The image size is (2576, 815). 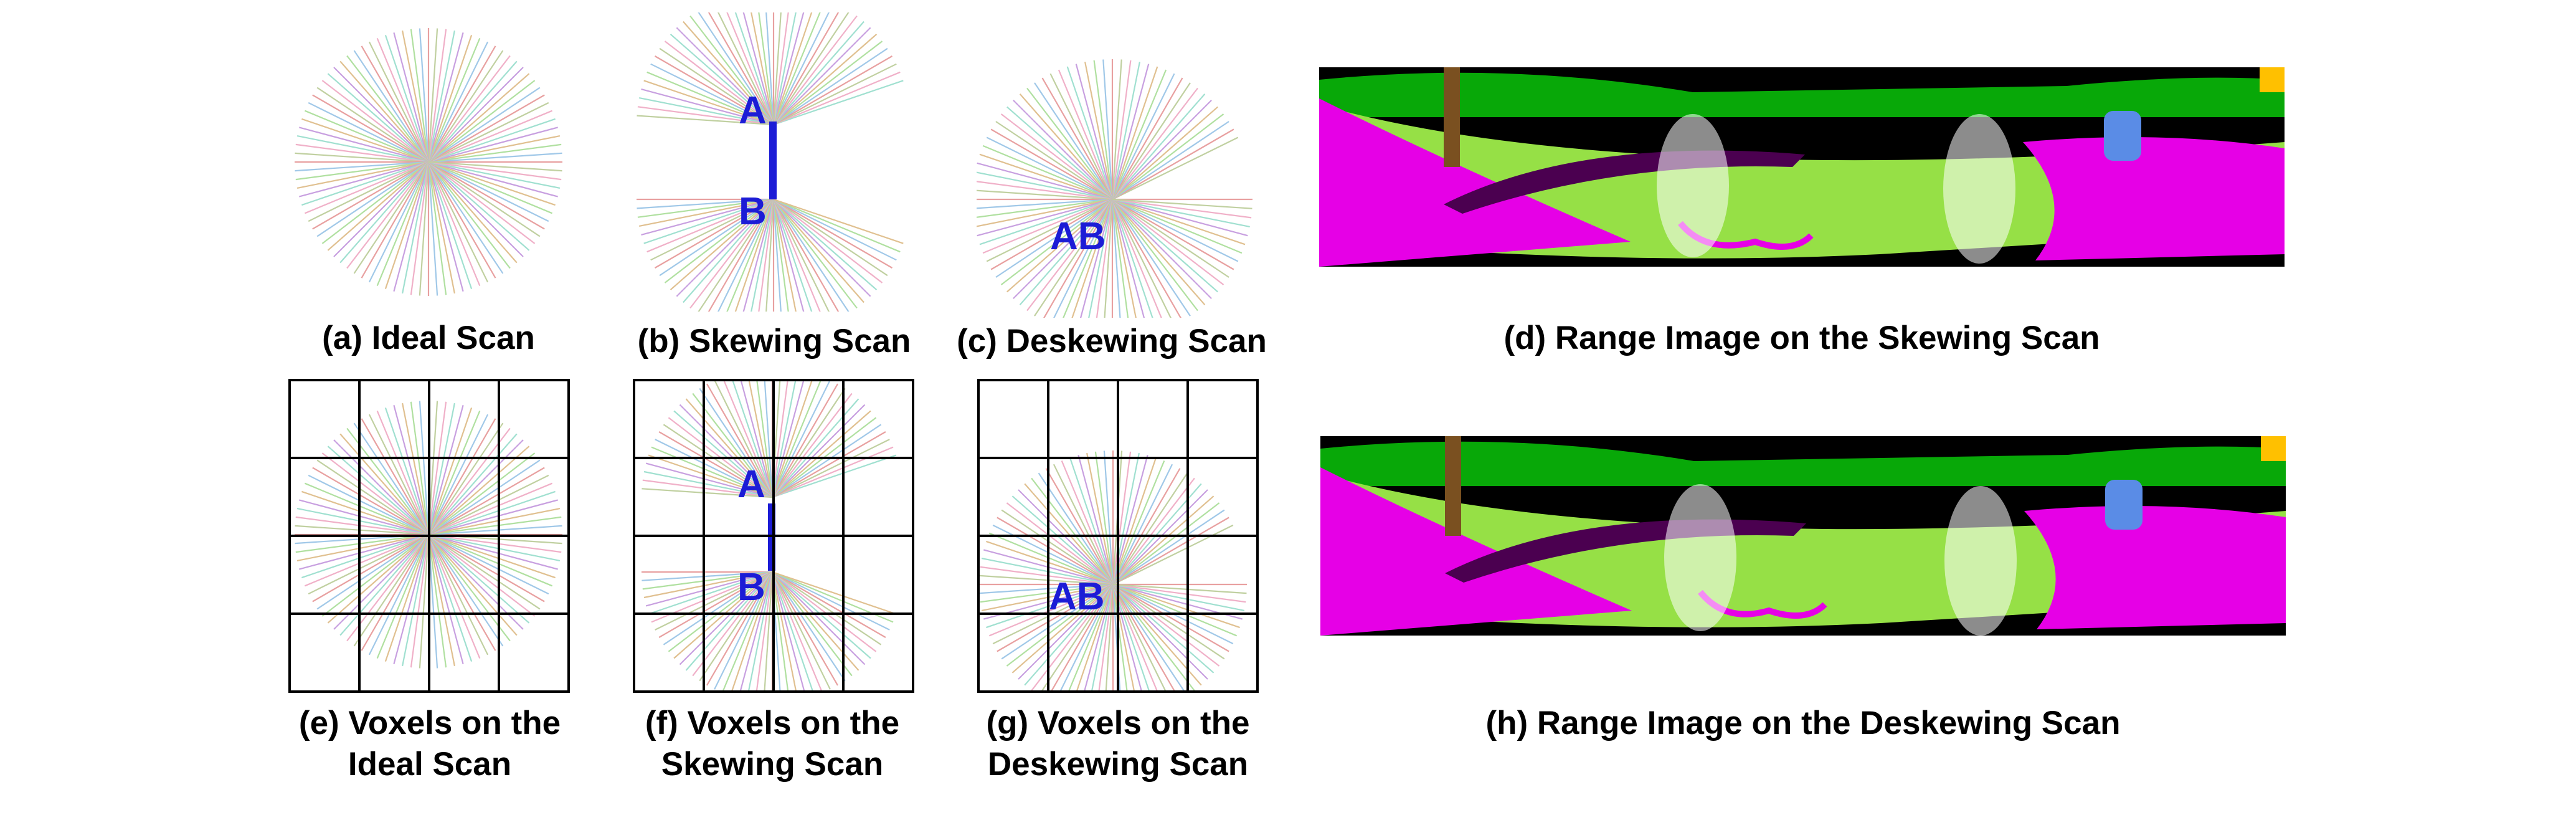 I want to click on ideal-scan-diagram, so click(x=429, y=162).